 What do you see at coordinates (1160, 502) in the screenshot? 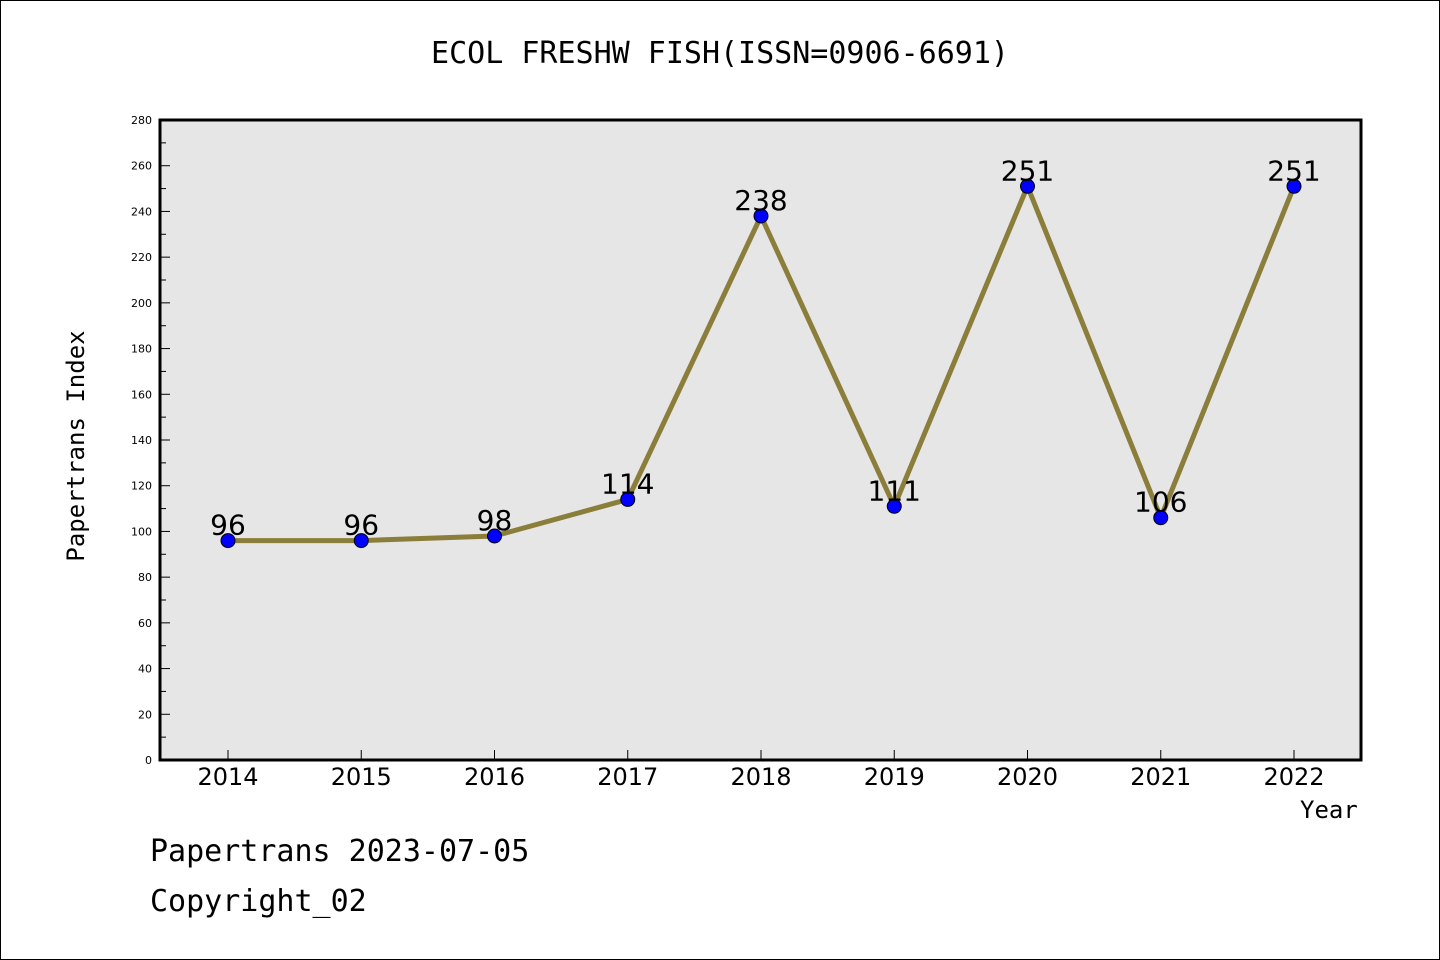
I see `data-label: 106` at bounding box center [1160, 502].